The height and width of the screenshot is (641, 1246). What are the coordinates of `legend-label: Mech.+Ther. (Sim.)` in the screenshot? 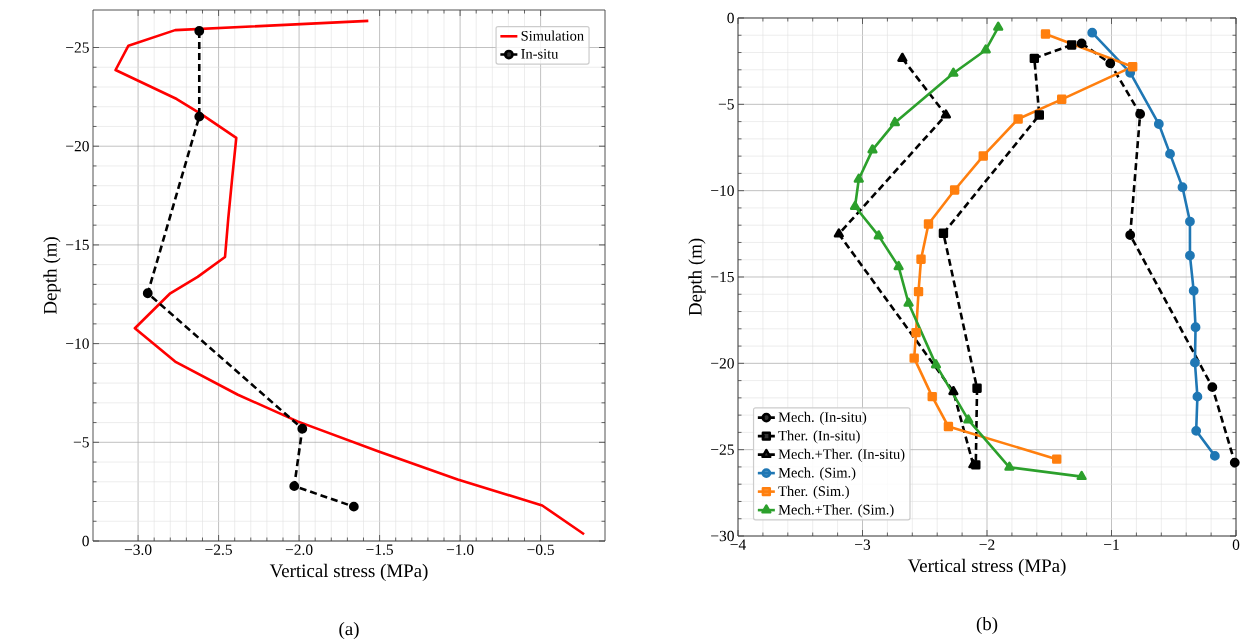 It's located at (836, 511).